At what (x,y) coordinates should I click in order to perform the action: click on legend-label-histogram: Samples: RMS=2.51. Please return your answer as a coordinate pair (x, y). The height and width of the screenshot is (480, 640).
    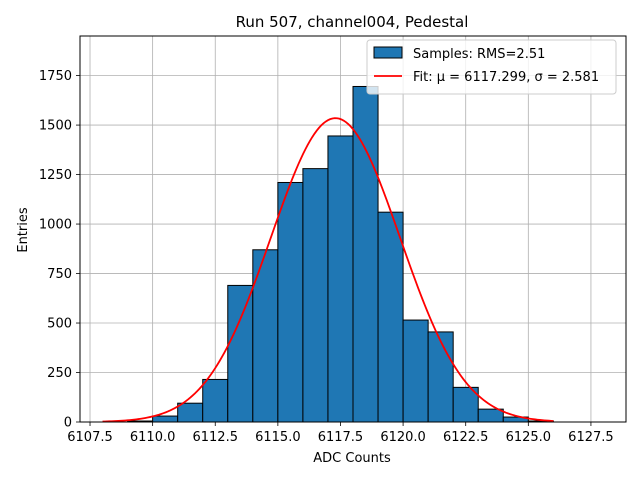
    Looking at the image, I should click on (479, 54).